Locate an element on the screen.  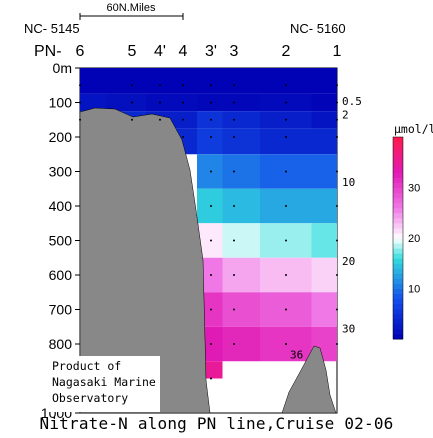
credit-line-2: Nagasaki Marine is located at coordinates (104, 382).